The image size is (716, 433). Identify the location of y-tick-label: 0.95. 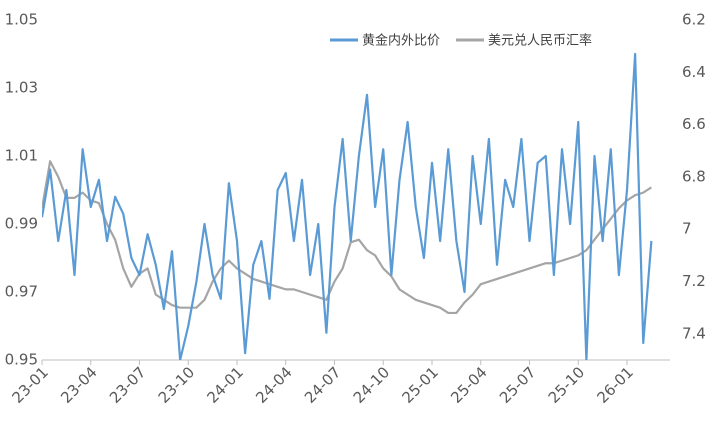
(21, 360).